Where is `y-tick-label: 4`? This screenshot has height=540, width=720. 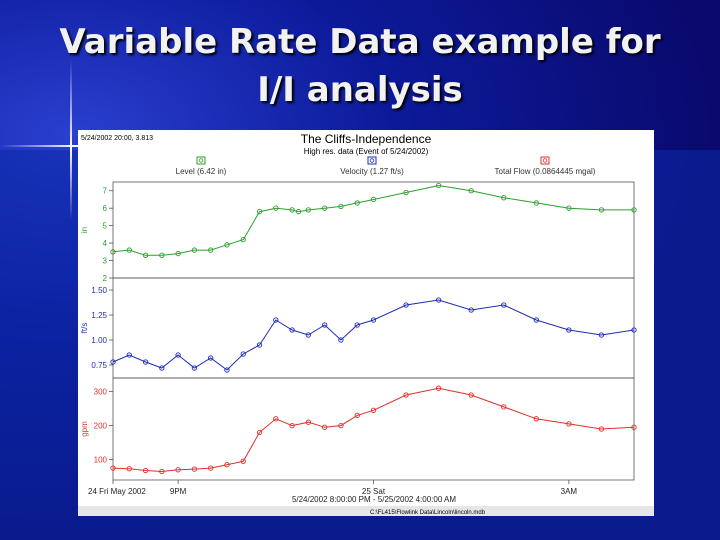 y-tick-label: 4 is located at coordinates (105, 243).